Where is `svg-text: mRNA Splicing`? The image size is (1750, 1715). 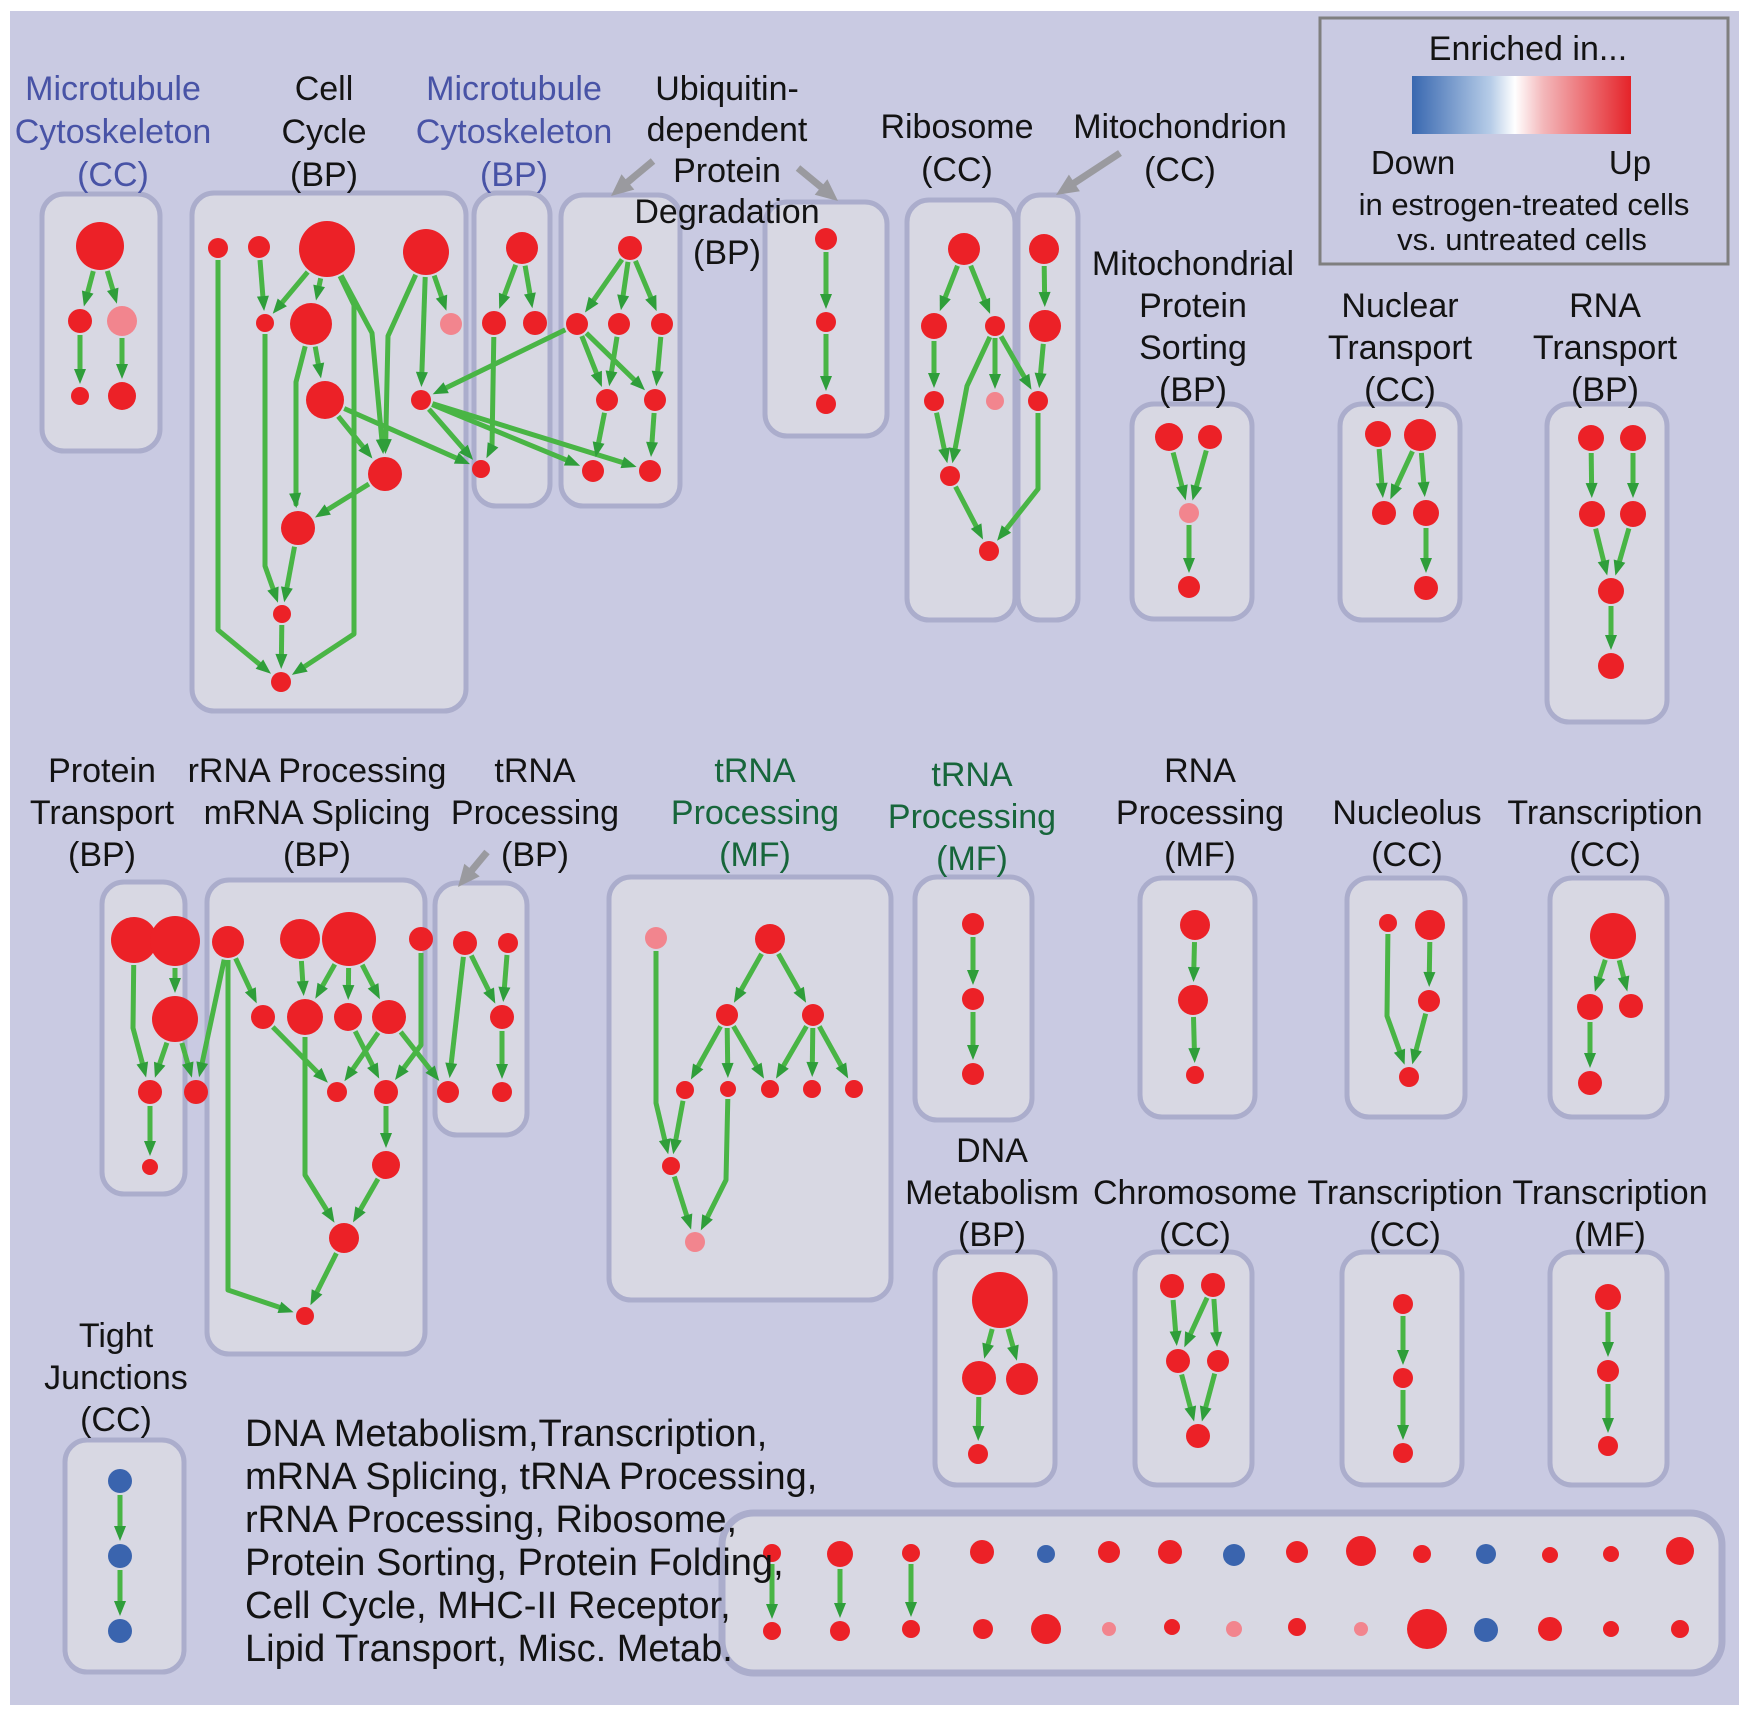 svg-text: mRNA Splicing is located at coordinates (317, 813).